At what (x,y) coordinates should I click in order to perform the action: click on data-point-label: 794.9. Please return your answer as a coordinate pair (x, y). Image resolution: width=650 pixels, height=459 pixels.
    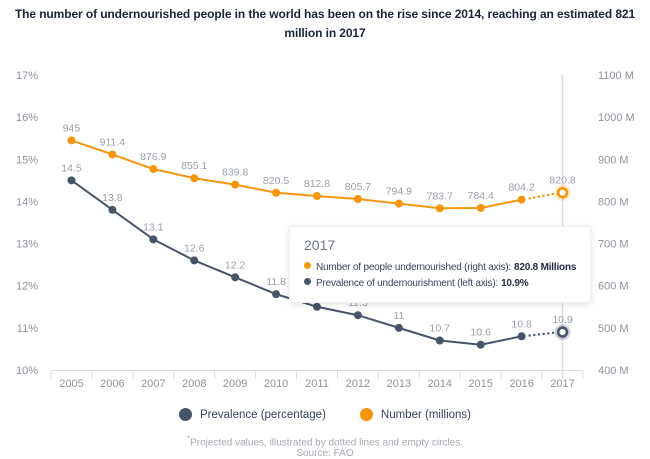
    Looking at the image, I should click on (399, 192).